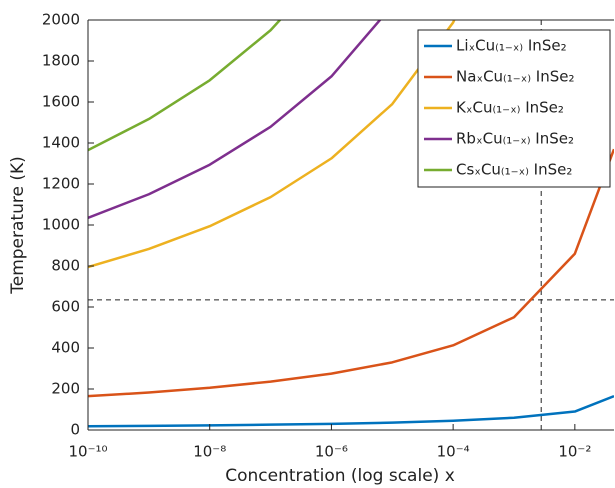  Describe the element at coordinates (61, 225) in the screenshot. I see `y-tick-label: 1000` at that location.